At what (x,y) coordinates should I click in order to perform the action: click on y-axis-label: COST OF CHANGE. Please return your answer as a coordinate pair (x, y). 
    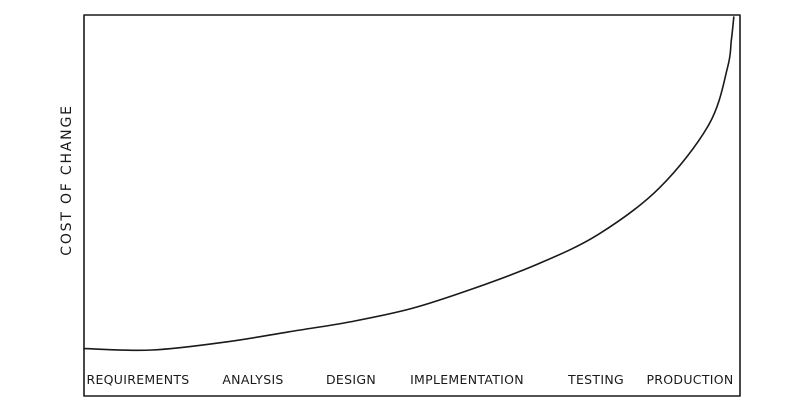
    Looking at the image, I should click on (67, 179).